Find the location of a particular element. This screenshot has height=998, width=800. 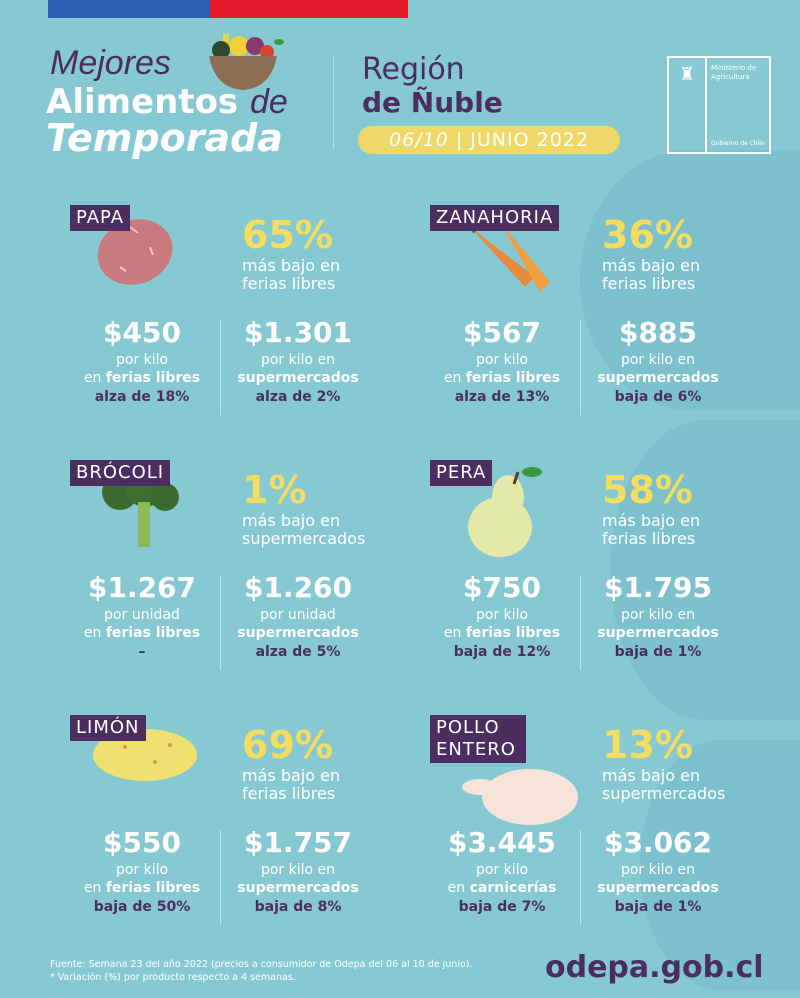

date-month: JUNIO 2022 is located at coordinates (529, 140).